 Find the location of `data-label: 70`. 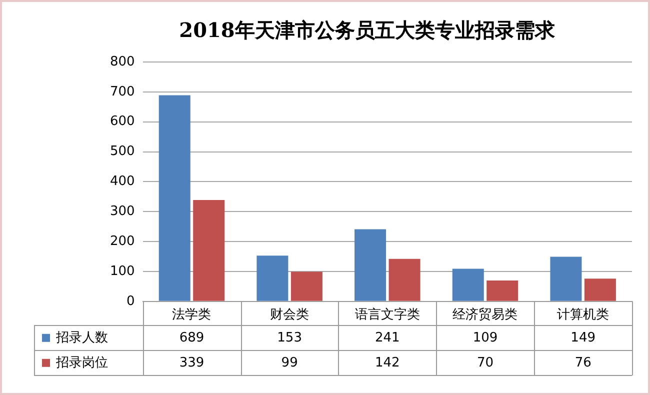

data-label: 70 is located at coordinates (485, 362).